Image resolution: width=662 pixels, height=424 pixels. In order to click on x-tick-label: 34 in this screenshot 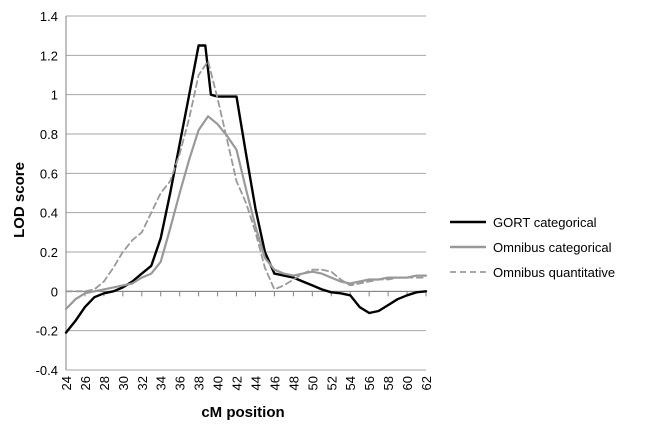, I will do `click(161, 383)`.